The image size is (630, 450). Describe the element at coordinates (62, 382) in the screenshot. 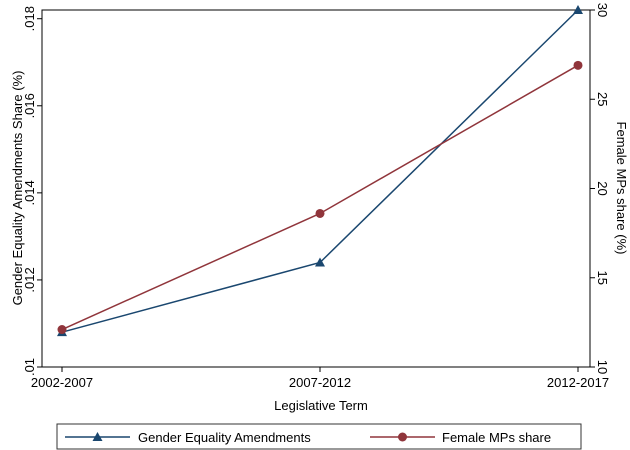

I see `x-tick-label: 2002-2007` at that location.